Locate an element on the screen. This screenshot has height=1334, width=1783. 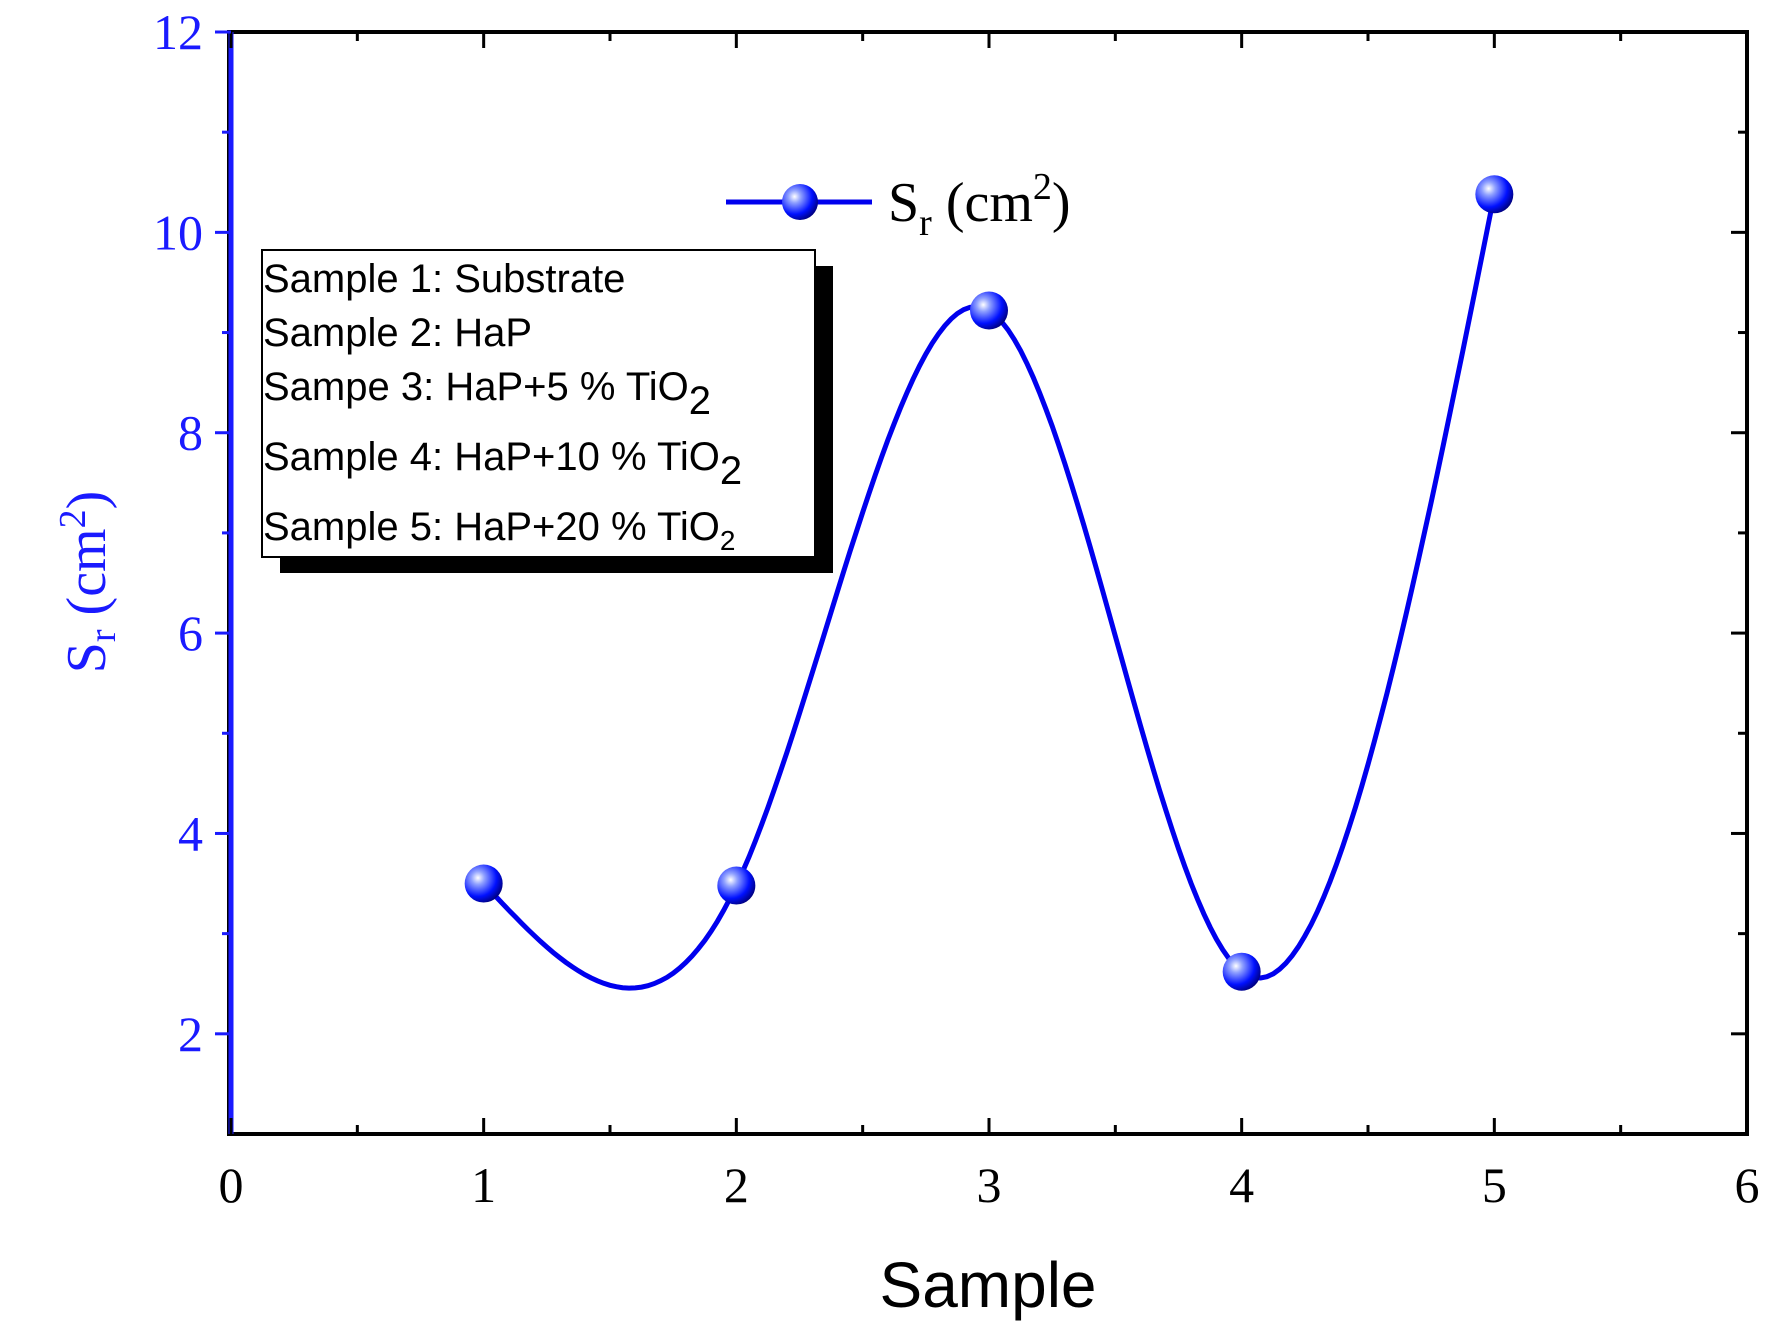
x-axis-tick-labels: 0 1 2 3 4 5 6 is located at coordinates (989, 1185).